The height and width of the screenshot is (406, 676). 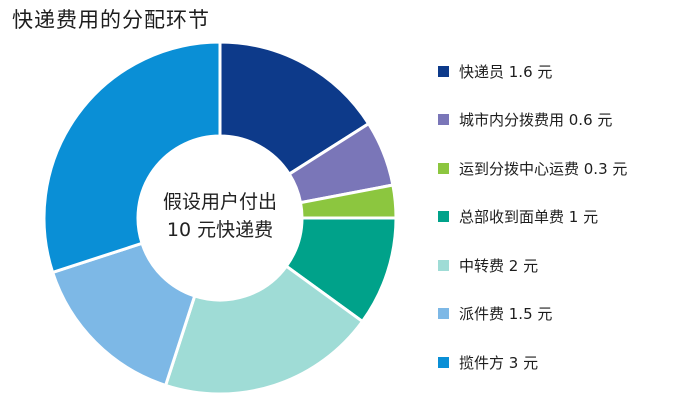 I want to click on legend-item-zhongzhuan: 中转费 2 元, so click(x=488, y=265).